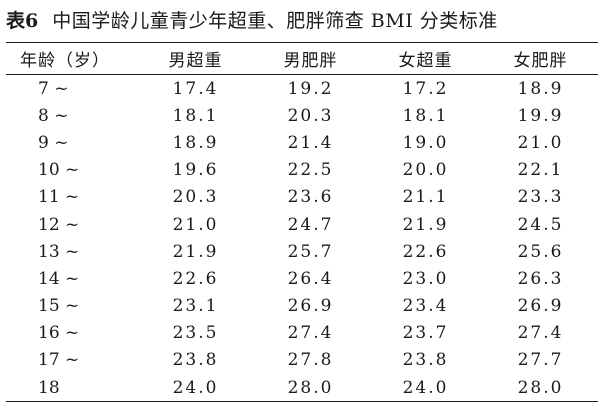 Image resolution: width=603 pixels, height=416 pixels. What do you see at coordinates (22, 20) in the screenshot?
I see `table-number: 表6` at bounding box center [22, 20].